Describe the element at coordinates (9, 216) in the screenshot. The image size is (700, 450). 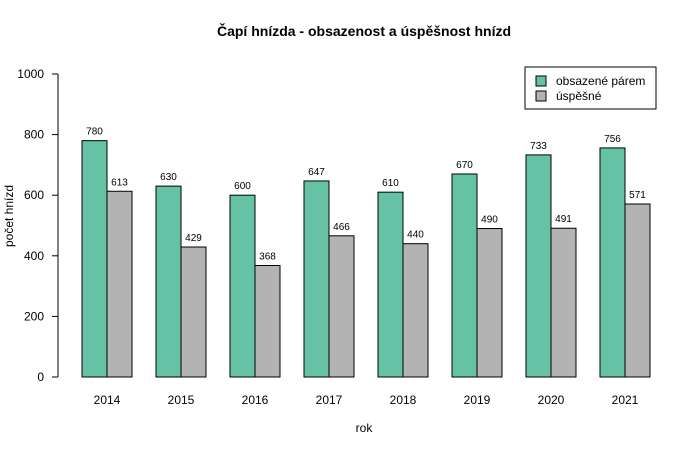
I see `y-axis-label: počet hnízd` at that location.